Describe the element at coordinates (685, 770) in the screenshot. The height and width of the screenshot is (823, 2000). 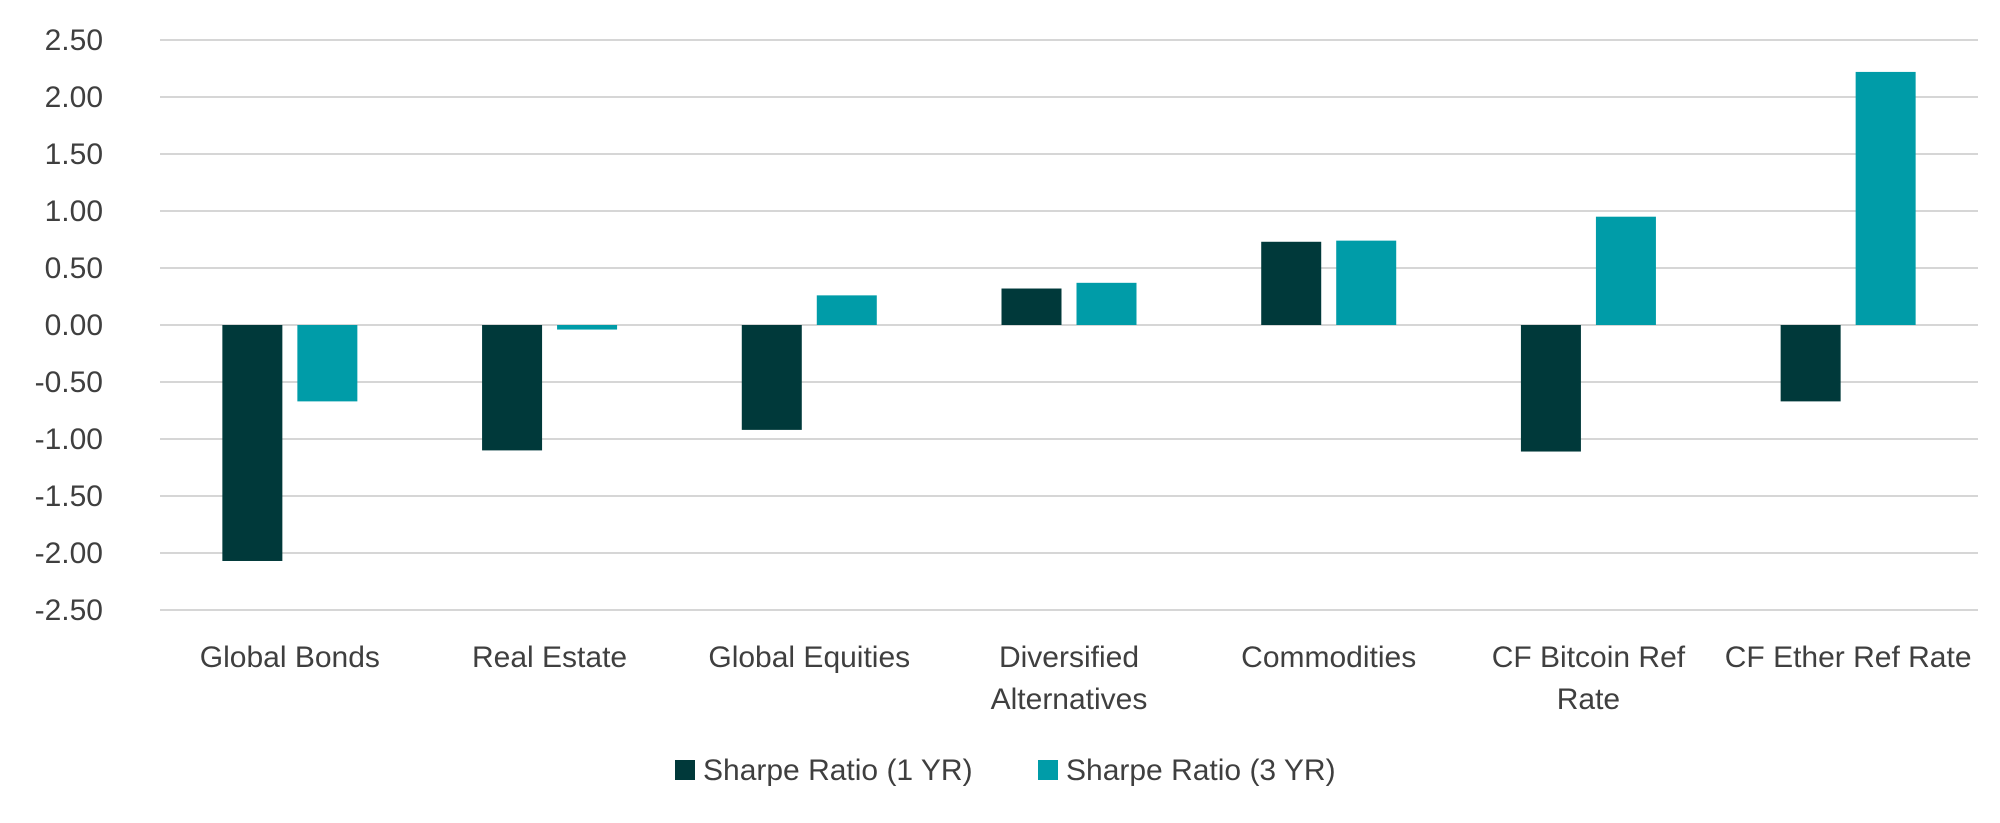
I see `legend-swatch-1yr` at that location.